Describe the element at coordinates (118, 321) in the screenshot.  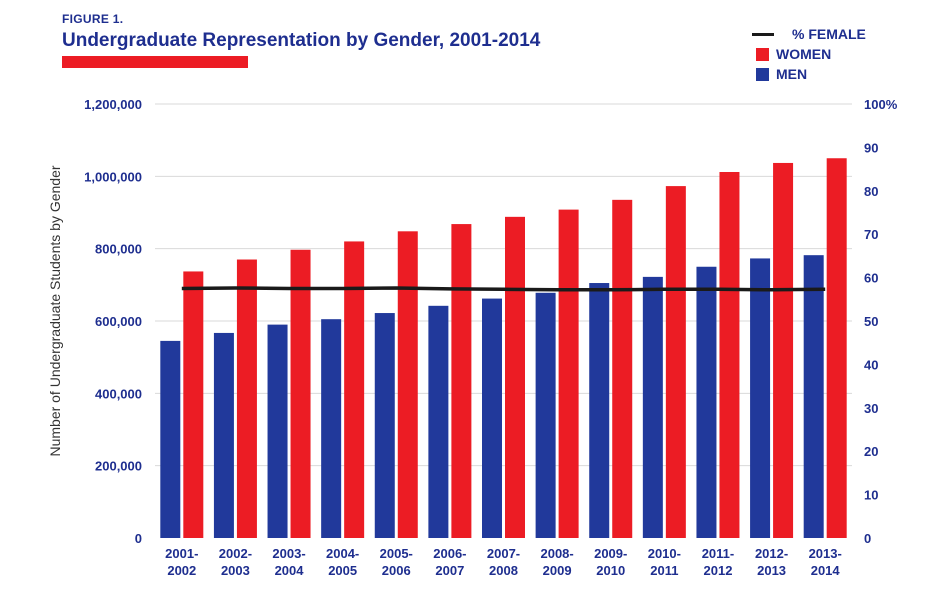
I see `y-tick-label: 600,000` at that location.